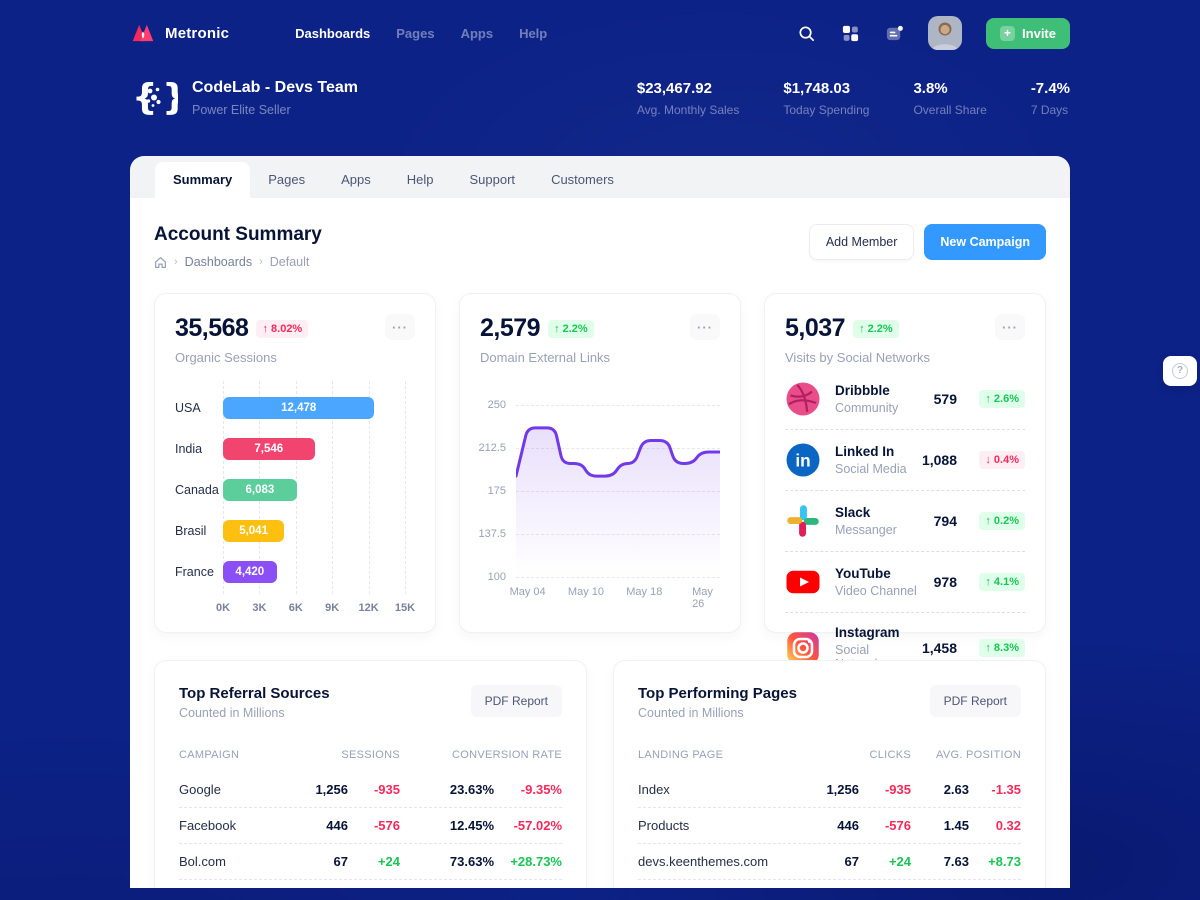 The image size is (1200, 900). I want to click on x-axis-tick: May 10, so click(586, 592).